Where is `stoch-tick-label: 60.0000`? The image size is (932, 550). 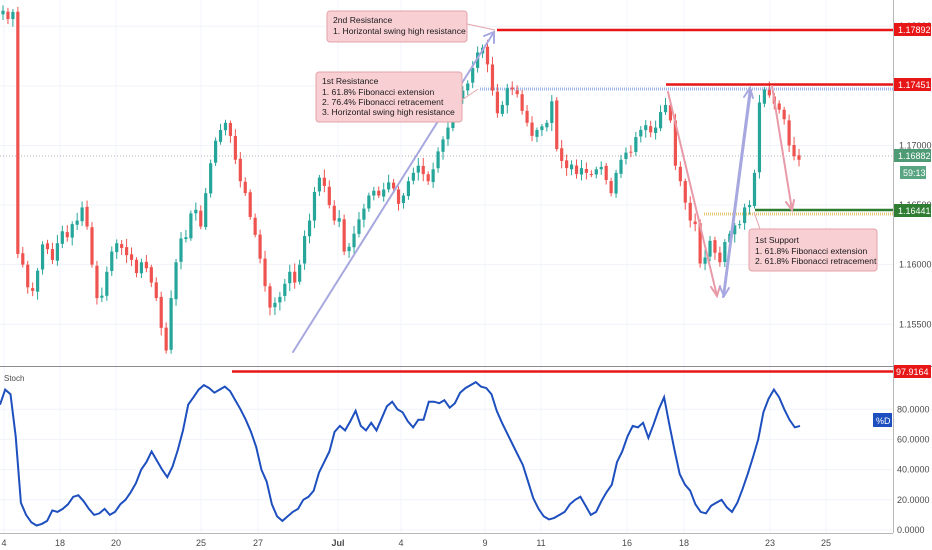 stoch-tick-label: 60.0000 is located at coordinates (913, 439).